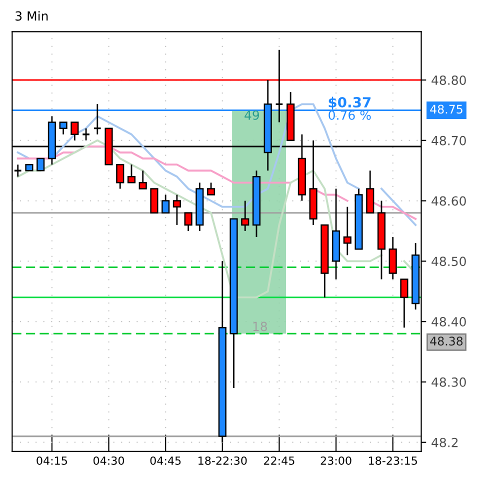 Image resolution: width=487 pixels, height=488 pixels. What do you see at coordinates (108, 460) in the screenshot?
I see `x-tick-label: 04:30` at bounding box center [108, 460].